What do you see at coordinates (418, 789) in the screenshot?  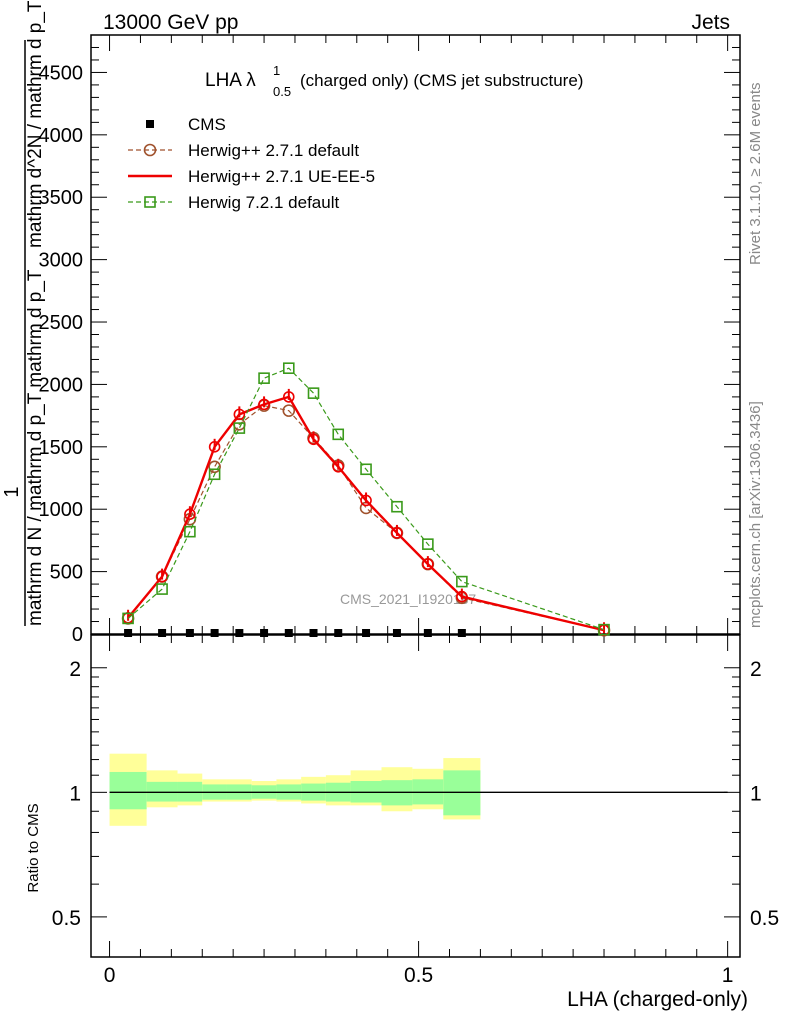 I see `ratio-bands` at bounding box center [418, 789].